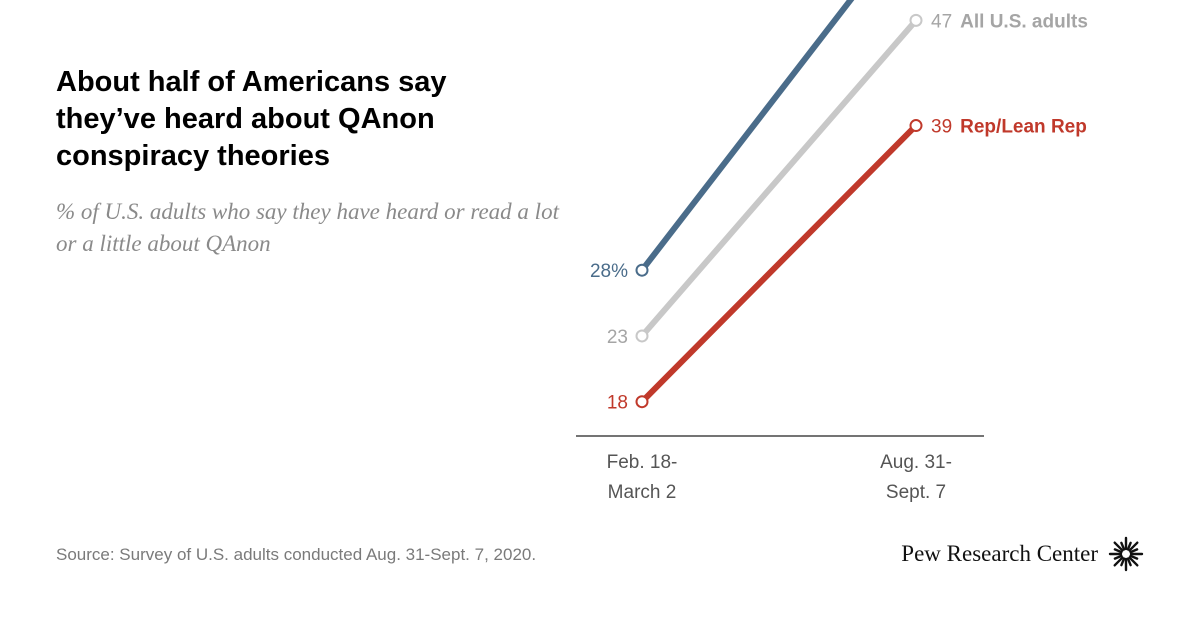  I want to click on brand: Pew Research Center, so click(1022, 554).